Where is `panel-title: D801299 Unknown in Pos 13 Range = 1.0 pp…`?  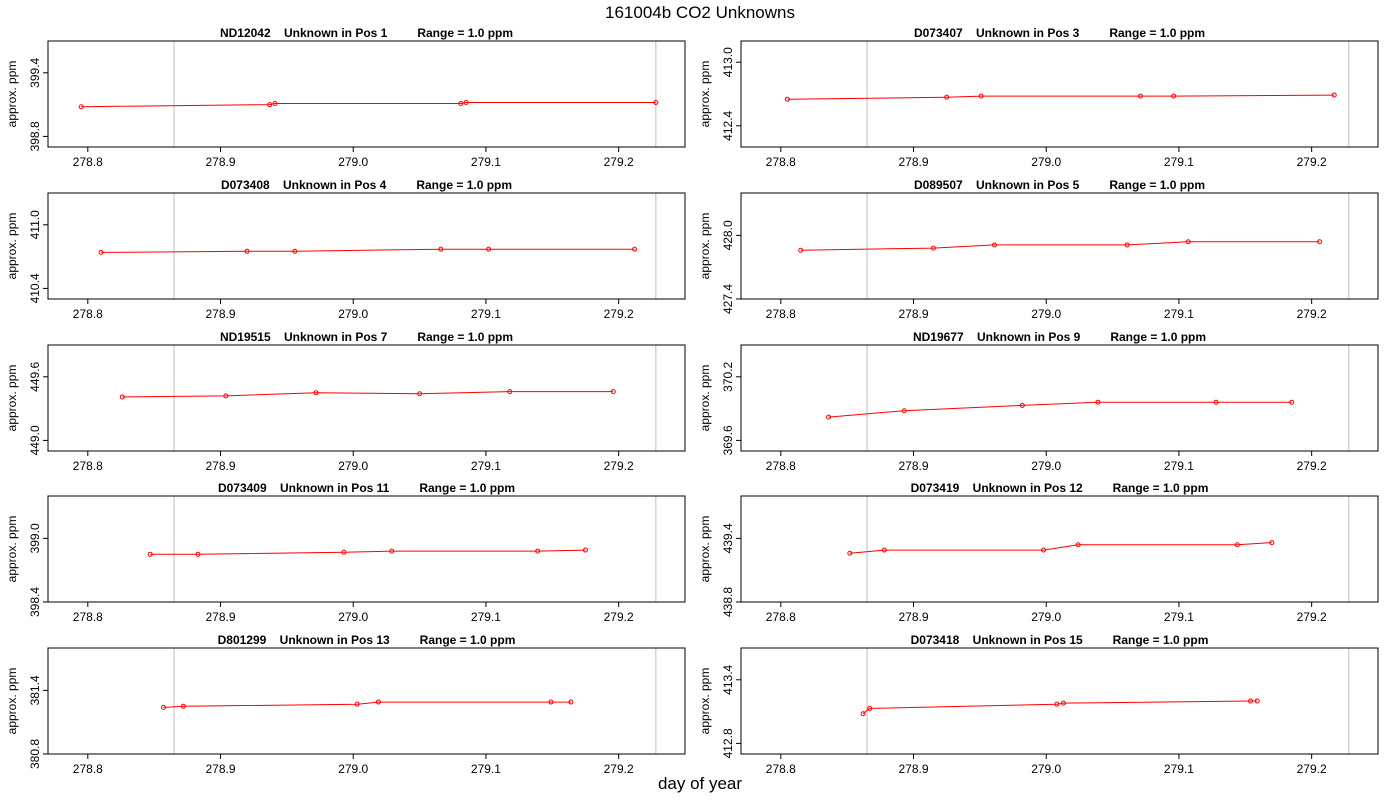
panel-title: D801299 Unknown in Pos 13 Range = 1.0 pp… is located at coordinates (367, 640).